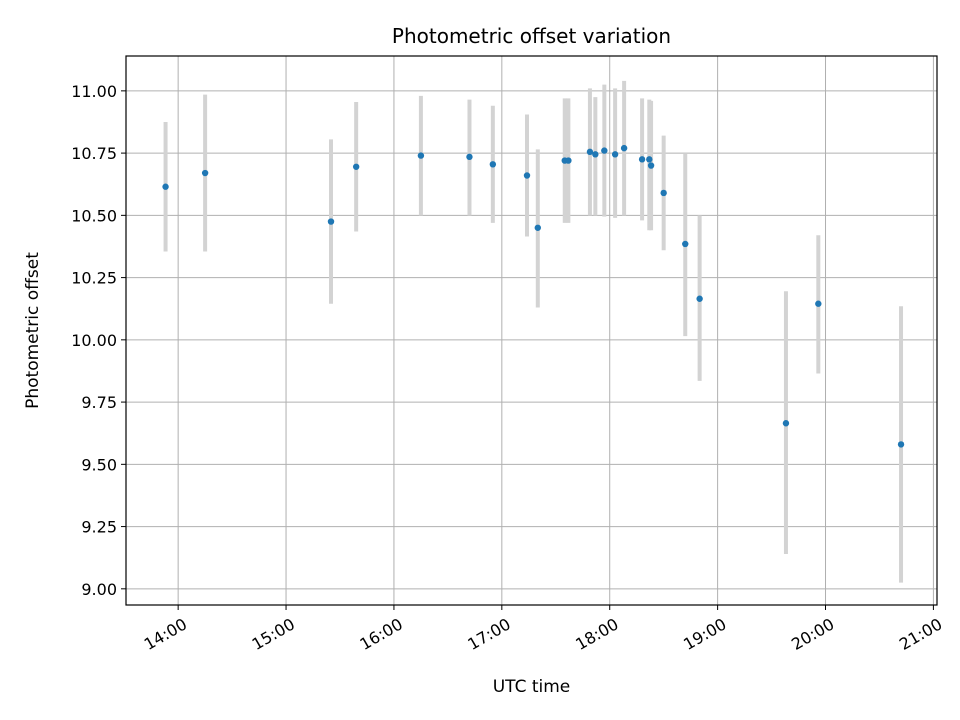  Describe the element at coordinates (94, 278) in the screenshot. I see `y-tick-label: 10.25` at that location.